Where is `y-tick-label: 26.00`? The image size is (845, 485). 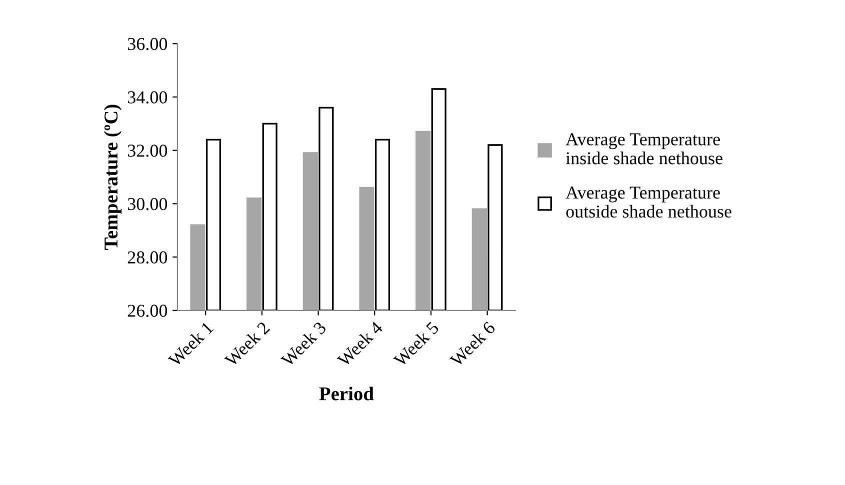
y-tick-label: 26.00 is located at coordinates (148, 310).